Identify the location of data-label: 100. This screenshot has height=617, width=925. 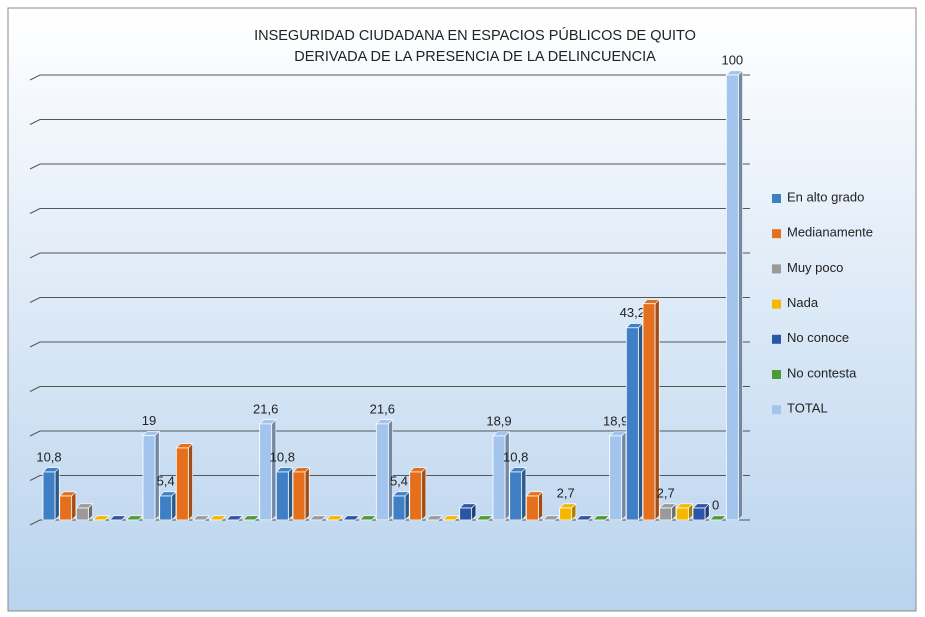
(732, 59).